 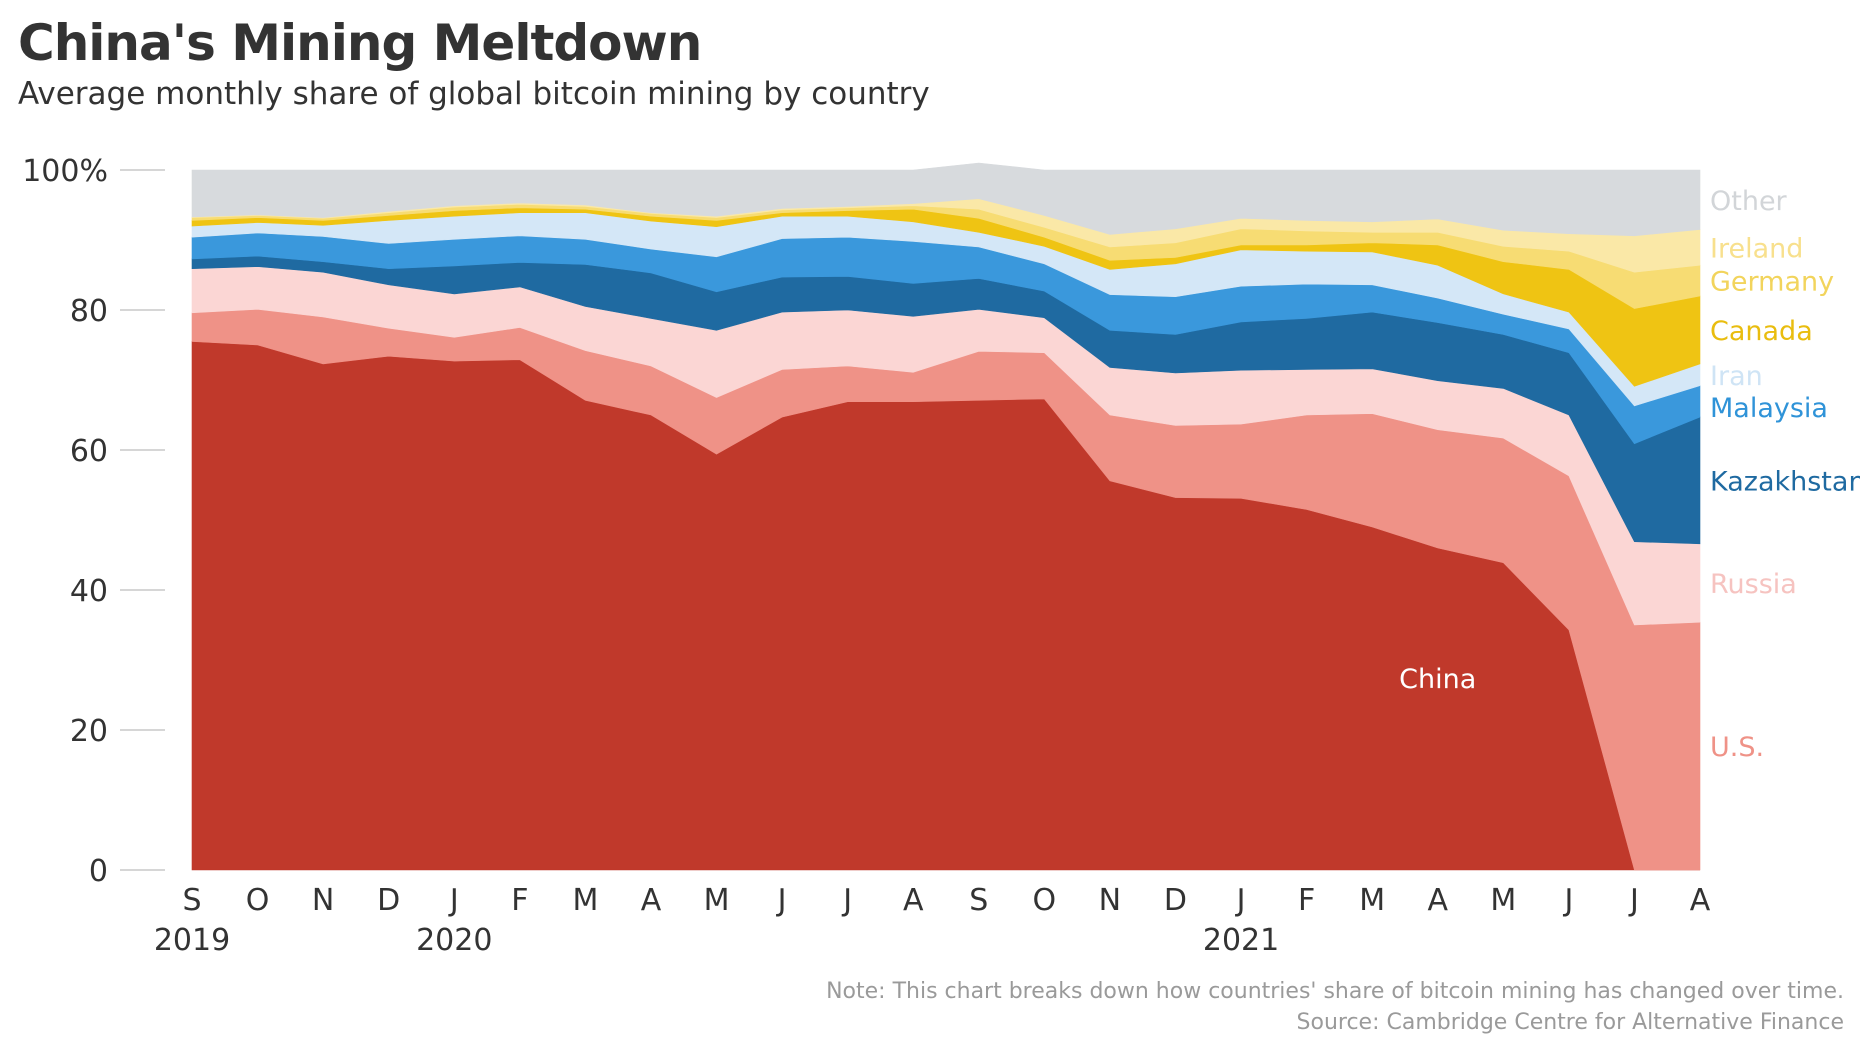 I want to click on y-tick-label: 0, so click(x=98, y=871).